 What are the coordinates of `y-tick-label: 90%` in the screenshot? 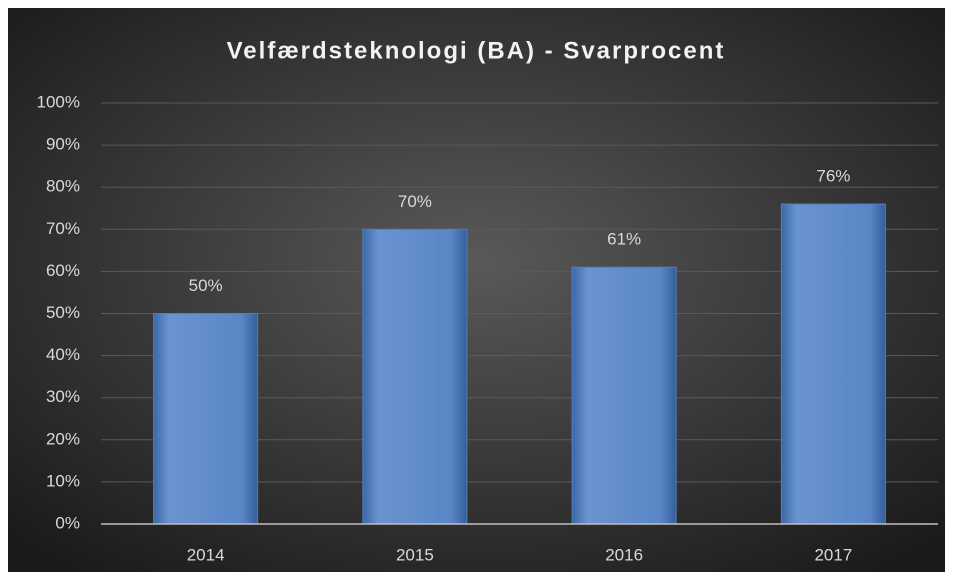 It's located at (63, 144).